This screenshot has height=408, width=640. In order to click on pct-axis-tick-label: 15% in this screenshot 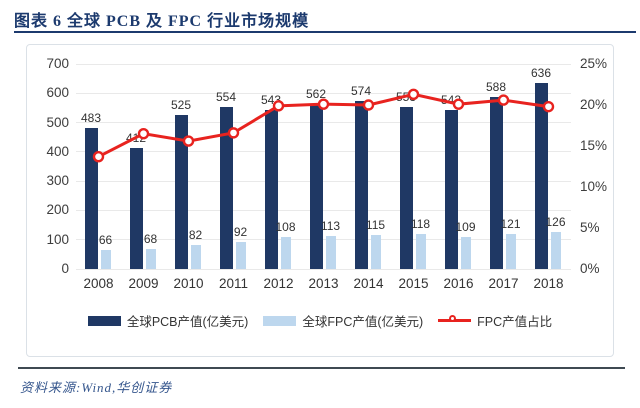, I will do `click(594, 145)`.